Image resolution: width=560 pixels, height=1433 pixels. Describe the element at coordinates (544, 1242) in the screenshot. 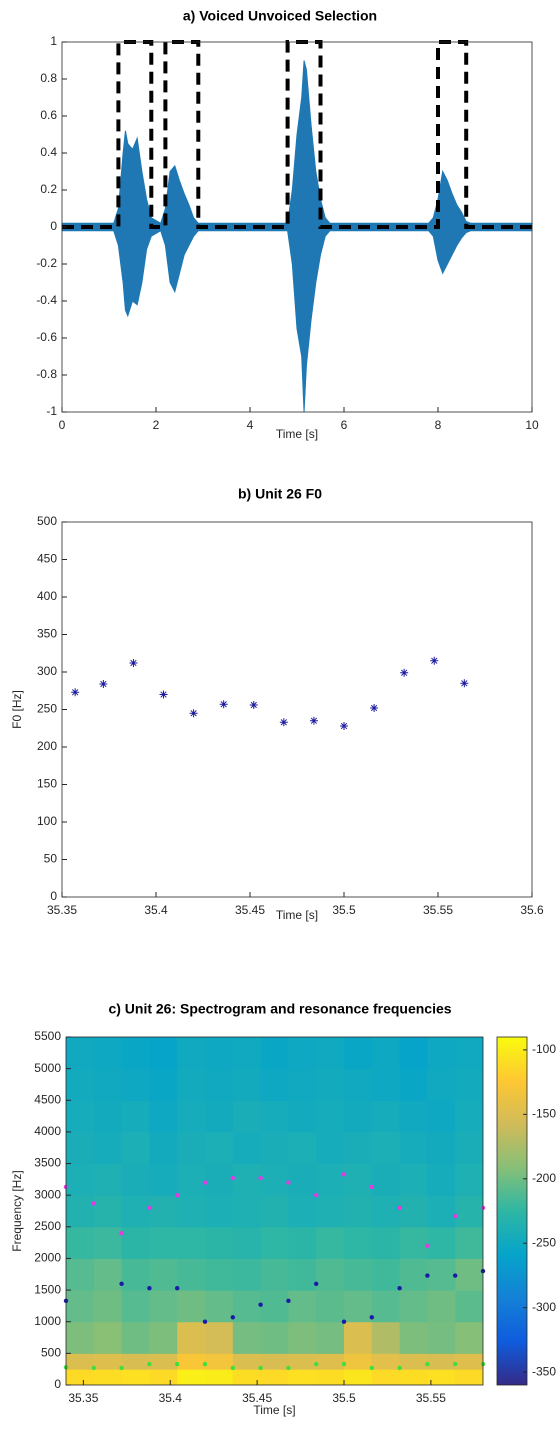

I see `colorbar-tick-label: -250` at that location.